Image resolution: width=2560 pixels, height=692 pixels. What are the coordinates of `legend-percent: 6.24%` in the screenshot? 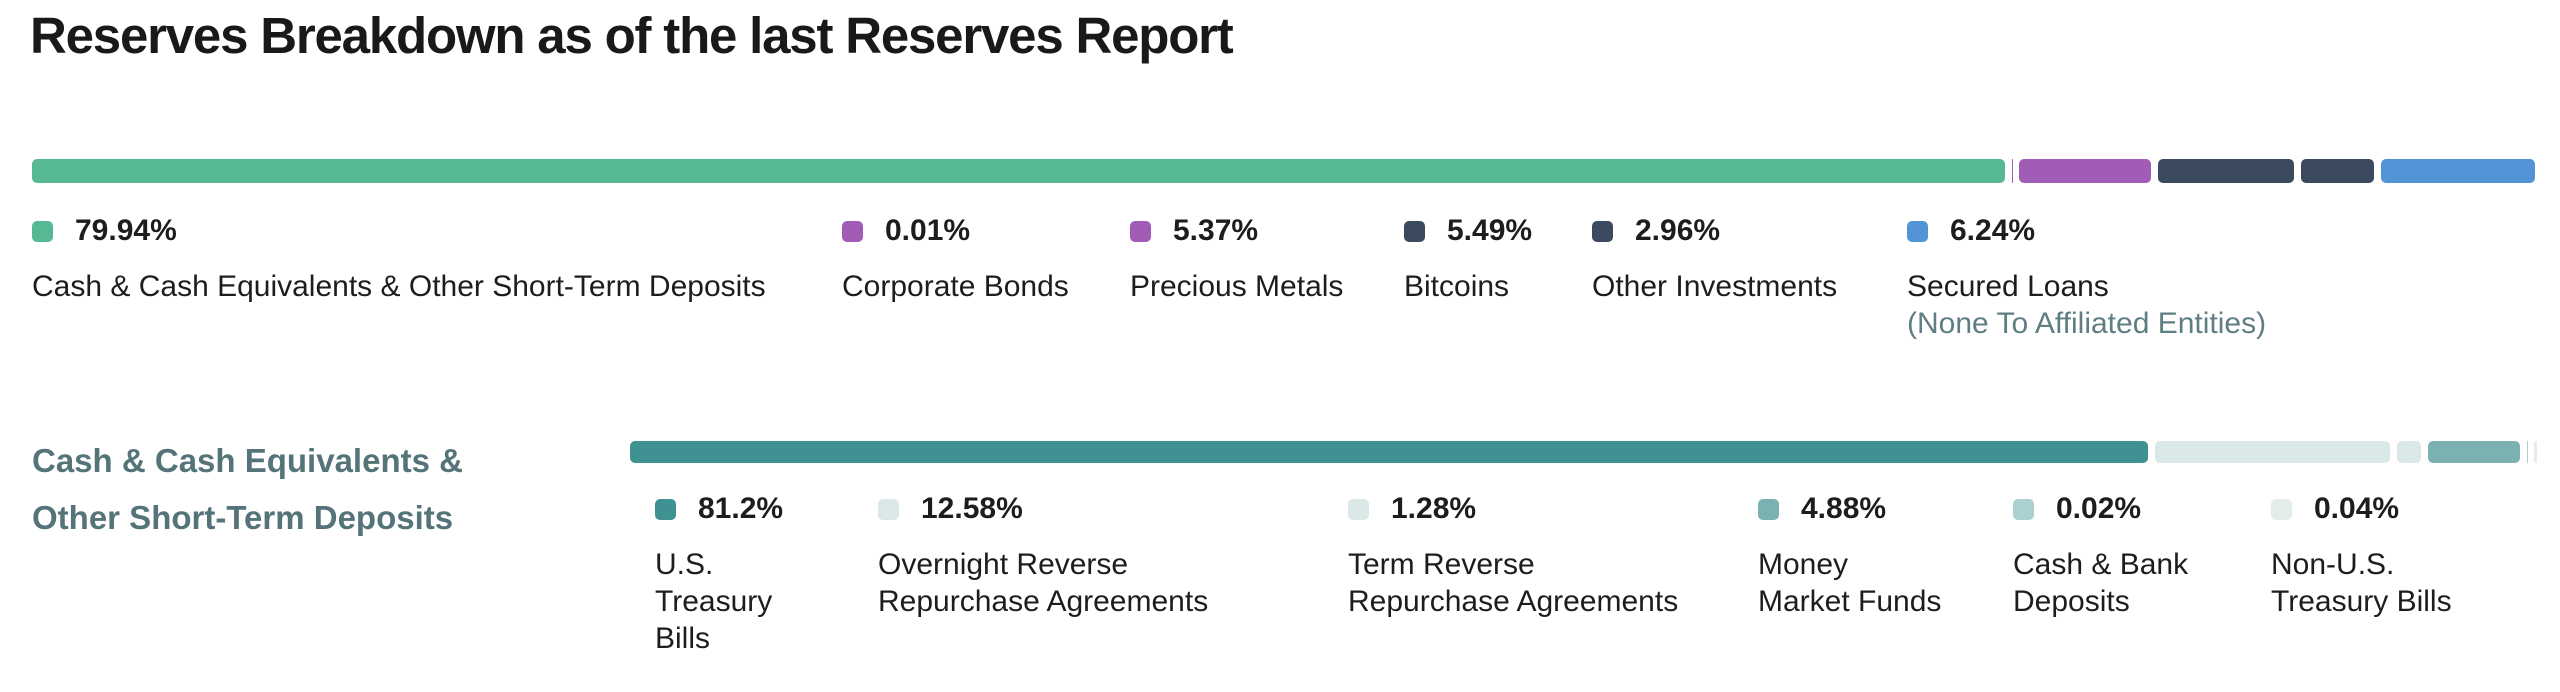 It's located at (1993, 230).